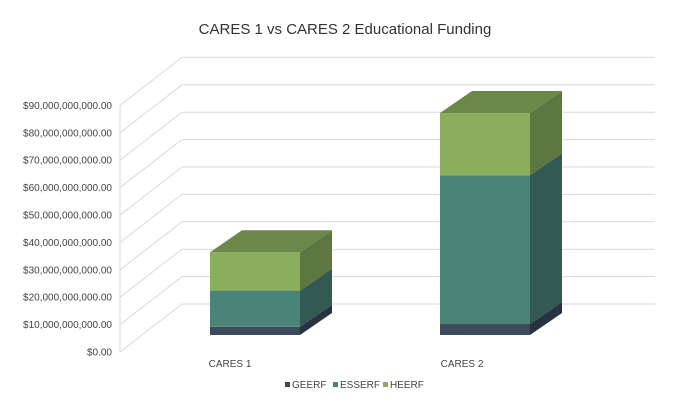 The image size is (700, 404). Describe the element at coordinates (462, 364) in the screenshot. I see `category-label: CARES 2` at that location.